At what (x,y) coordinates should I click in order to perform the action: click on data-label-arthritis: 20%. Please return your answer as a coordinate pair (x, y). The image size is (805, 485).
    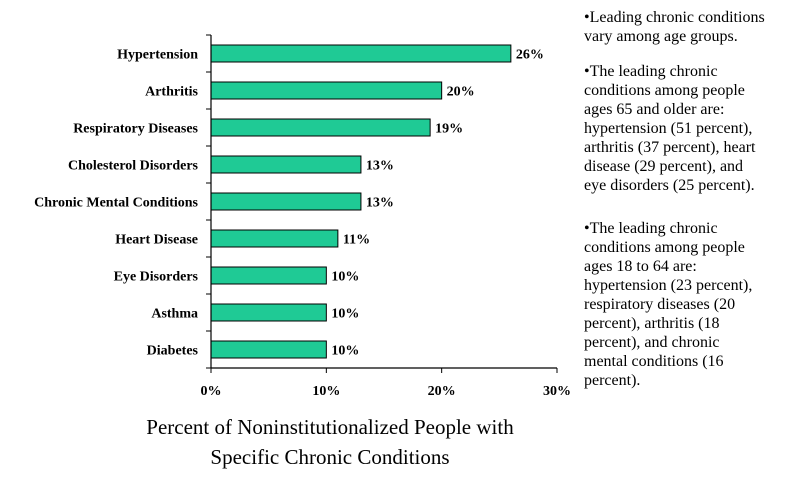
    Looking at the image, I should click on (461, 92).